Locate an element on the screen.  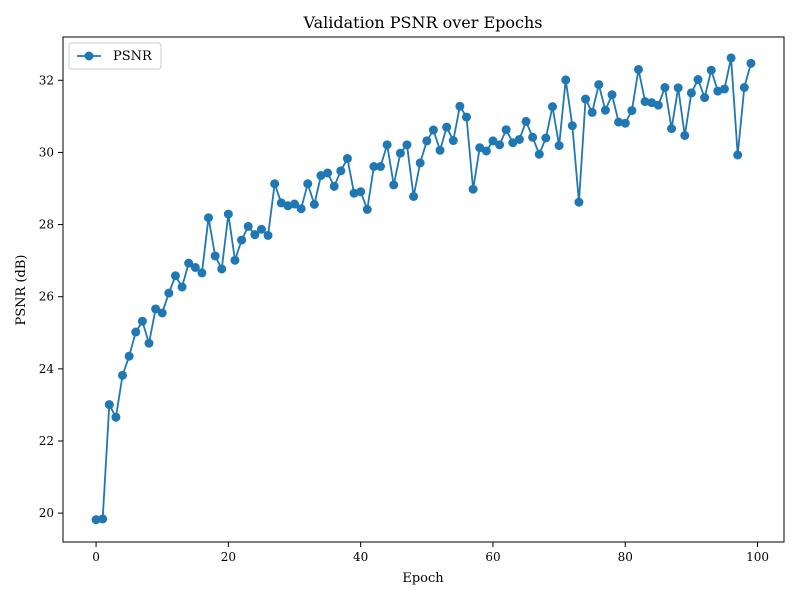
y-tick-label: 26 is located at coordinates (46, 297).